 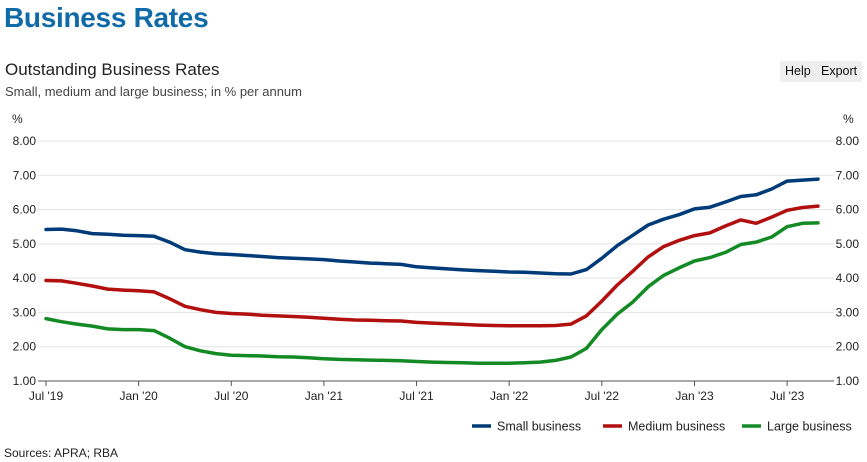 I want to click on sources-note: Sources: APRA; RBA, so click(x=61, y=453).